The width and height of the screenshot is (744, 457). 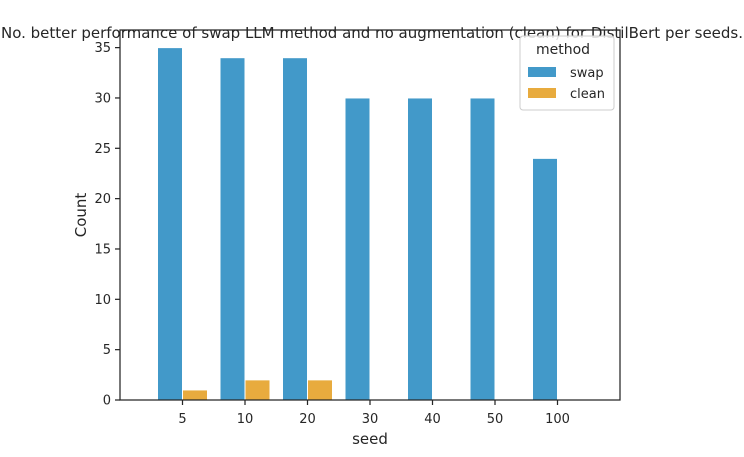 What do you see at coordinates (182, 419) in the screenshot?
I see `x-tick-label: 5` at bounding box center [182, 419].